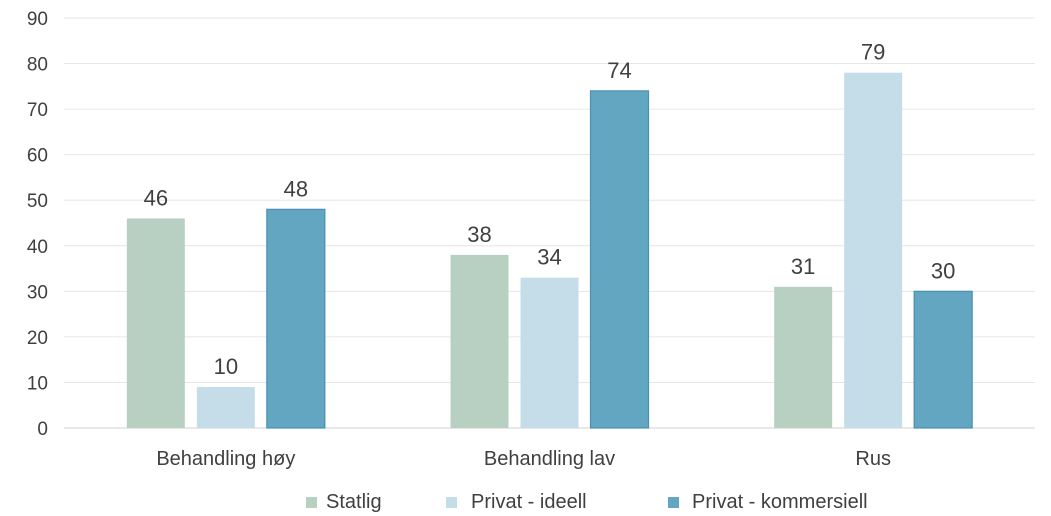  I want to click on y-tick-label: 40, so click(37, 247).